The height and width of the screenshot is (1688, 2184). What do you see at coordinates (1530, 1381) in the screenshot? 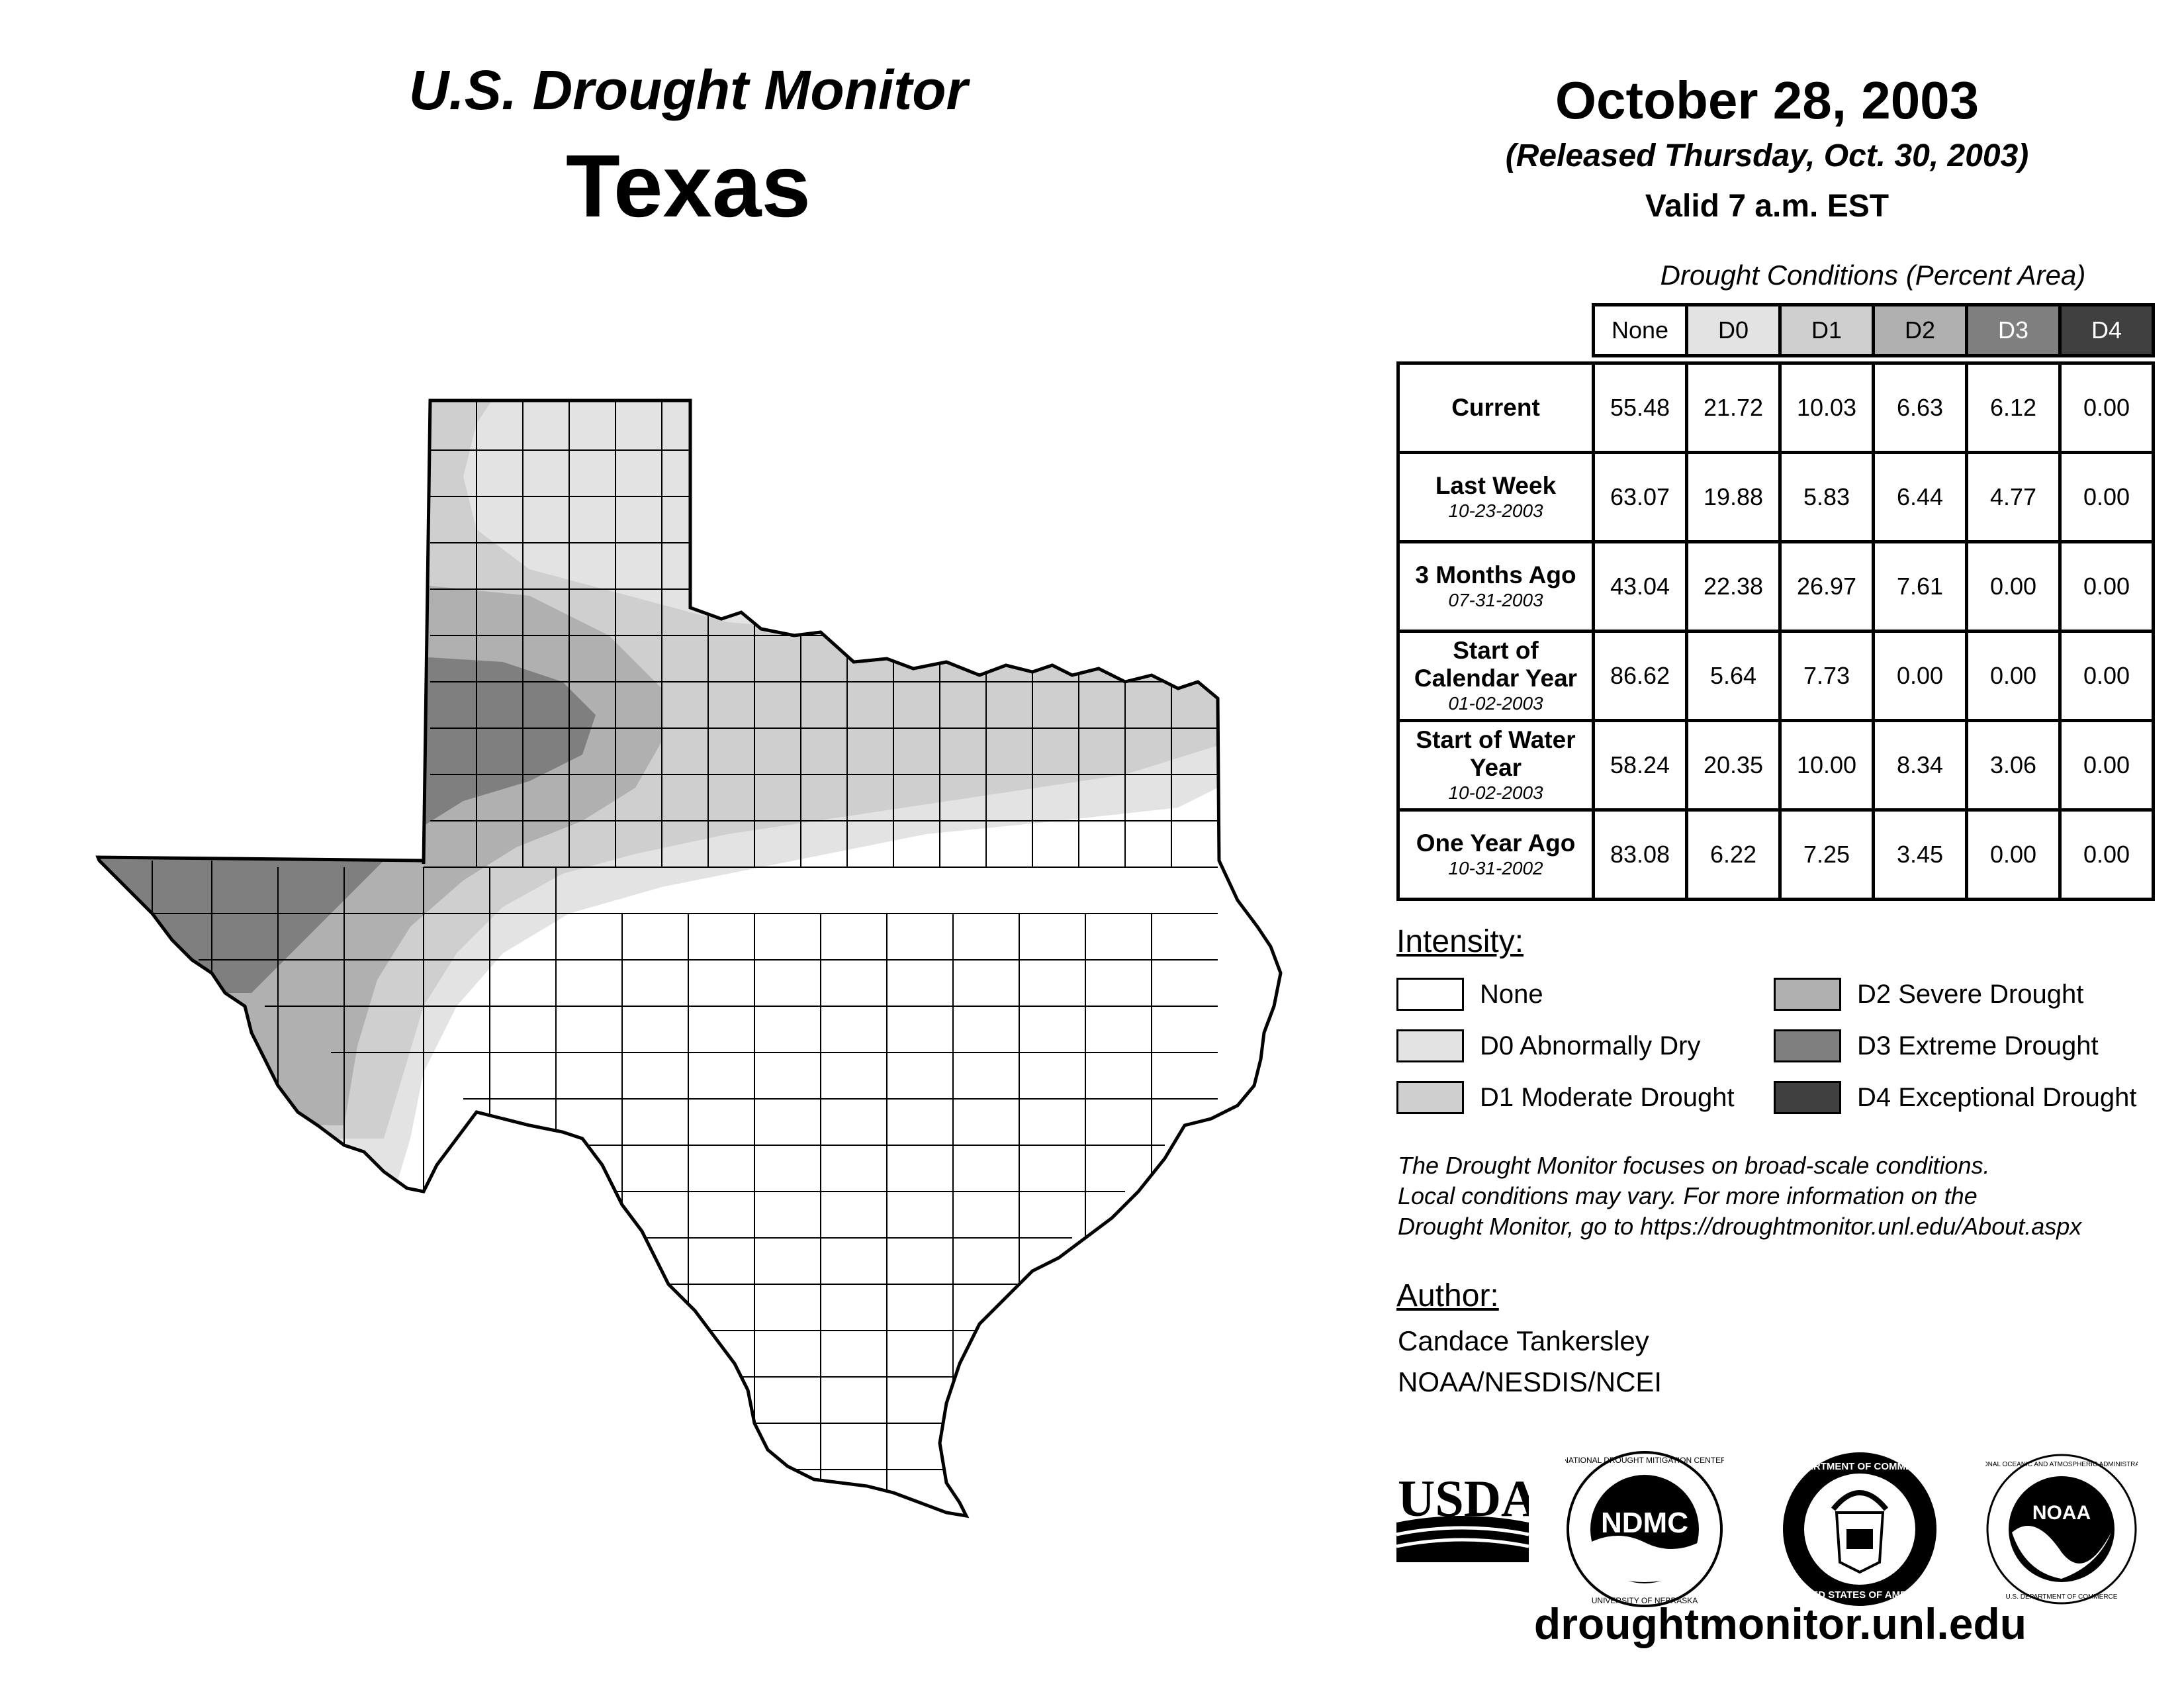
I see `author-org: NOAA/NESDIS/NCEI` at bounding box center [1530, 1381].